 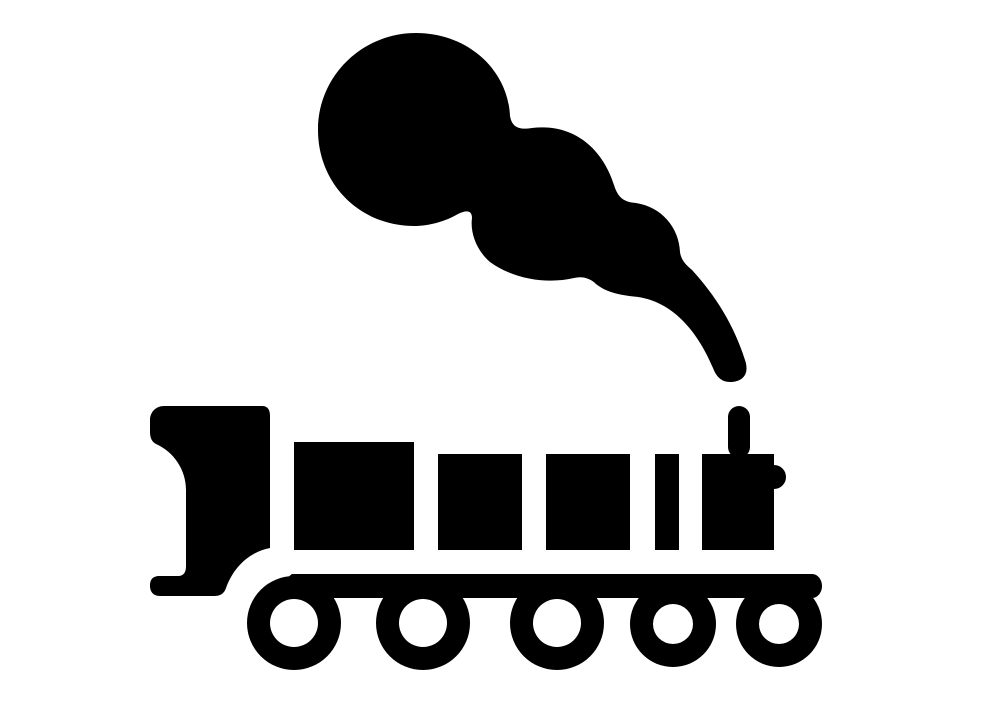 I want to click on locomotive-cab, so click(x=210, y=501).